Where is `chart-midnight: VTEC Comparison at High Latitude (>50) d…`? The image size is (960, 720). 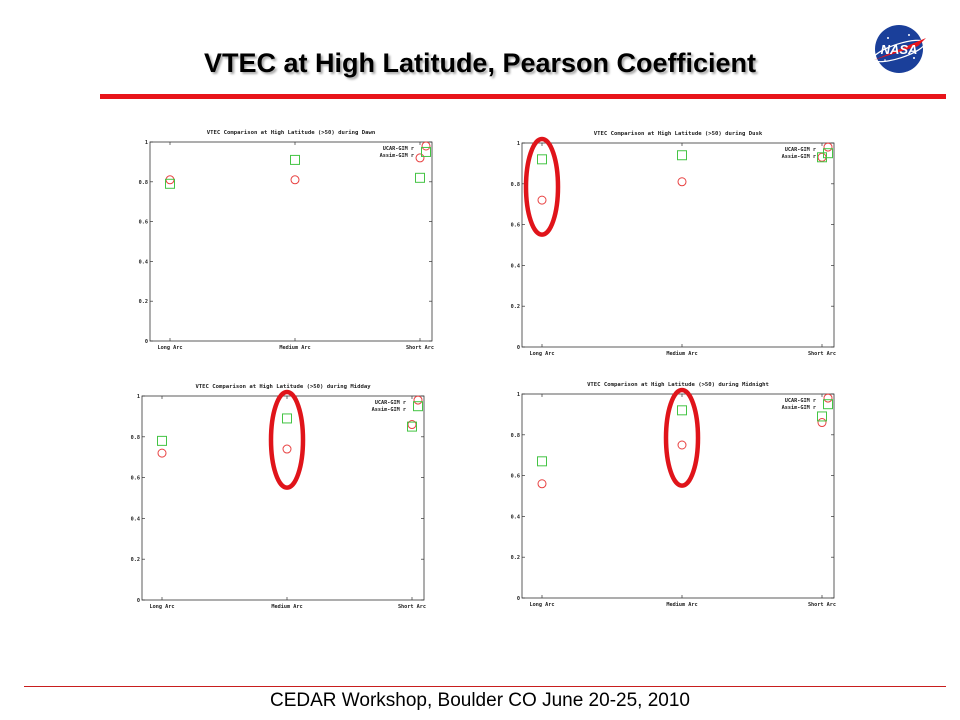
chart-midnight: VTEC Comparison at High Latitude (>50) d… is located at coordinates (673, 495).